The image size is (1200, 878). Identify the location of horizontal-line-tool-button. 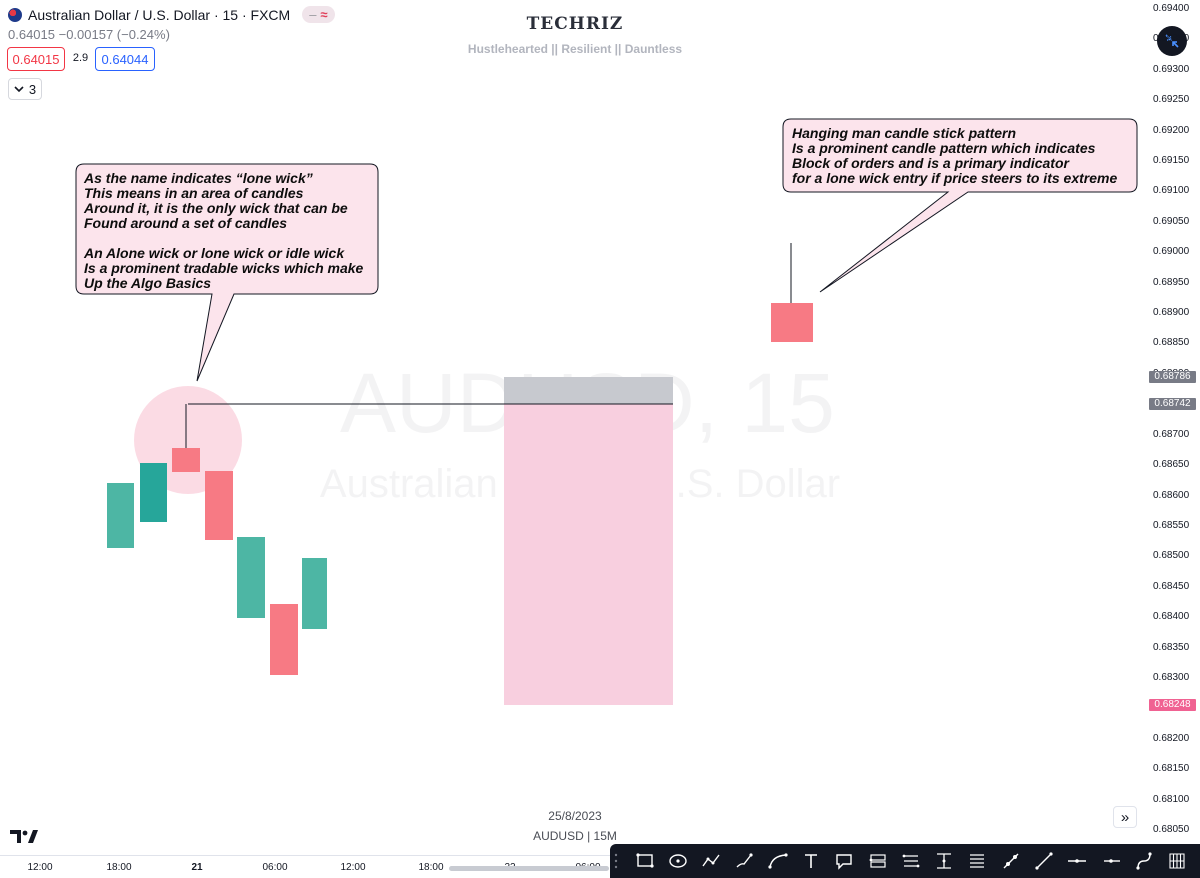
(1077, 861).